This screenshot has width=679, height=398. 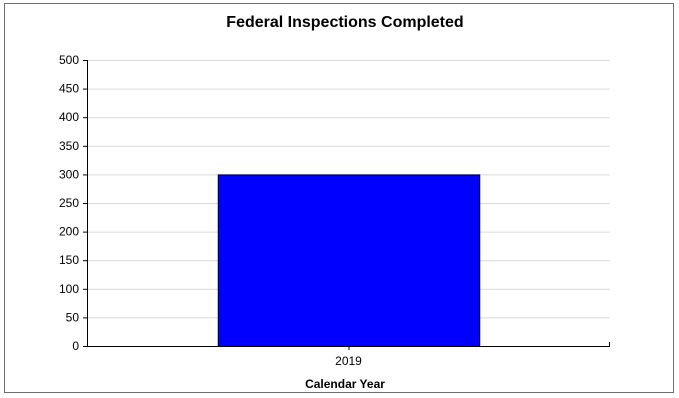 I want to click on x-axis-ticks: 2019, so click(x=348, y=357).